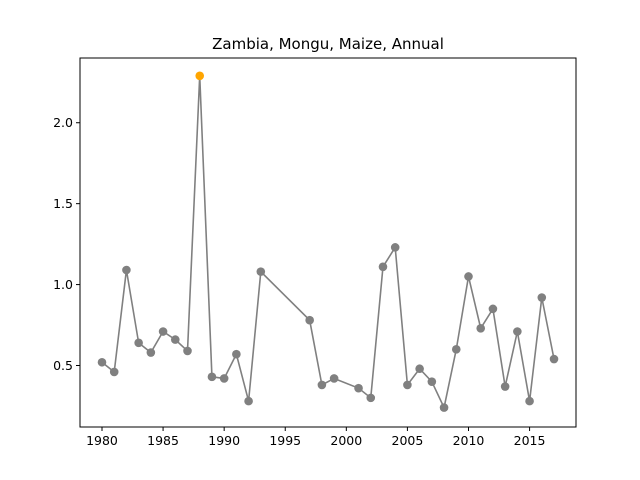 This screenshot has height=480, width=640. What do you see at coordinates (66, 244) in the screenshot?
I see `y-axis: 0.5 1.0 1.5 2.0` at bounding box center [66, 244].